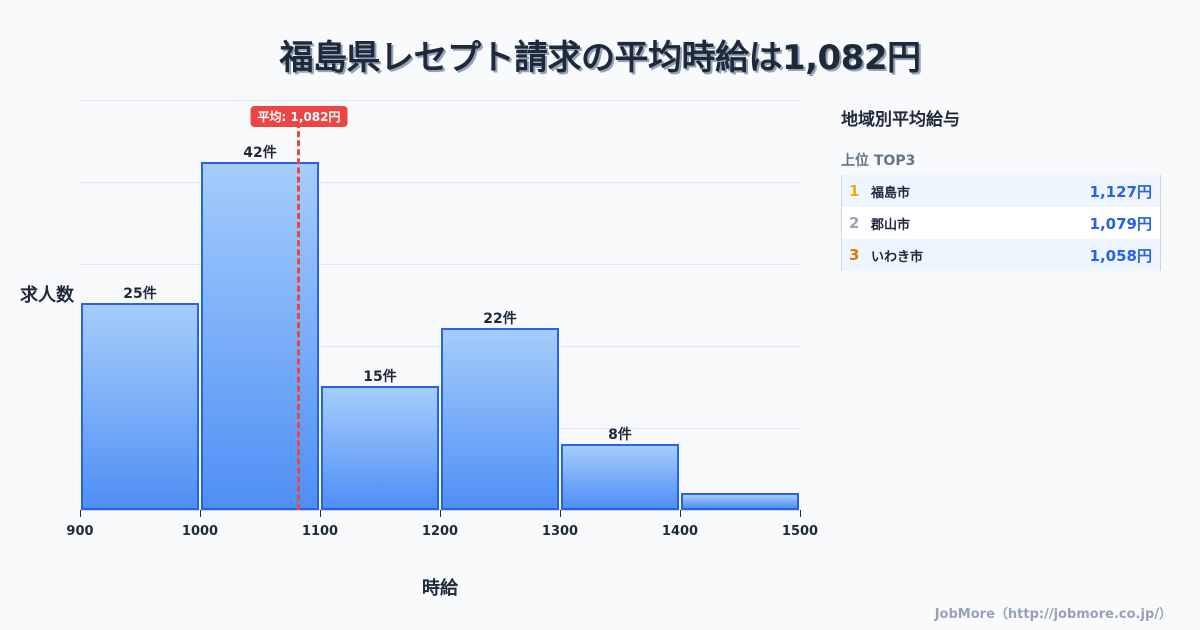 This screenshot has width=1200, height=630. What do you see at coordinates (440, 588) in the screenshot?
I see `x-axis-label: 時給` at bounding box center [440, 588].